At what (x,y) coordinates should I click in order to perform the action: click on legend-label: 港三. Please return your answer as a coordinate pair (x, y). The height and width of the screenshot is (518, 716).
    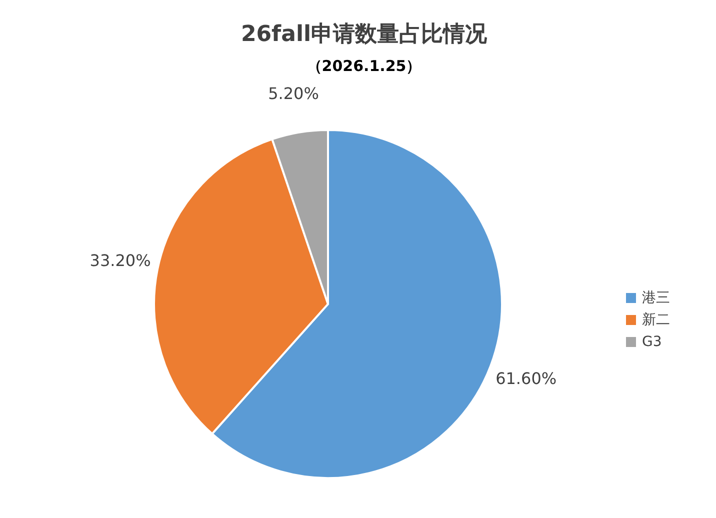
    Looking at the image, I should click on (656, 298).